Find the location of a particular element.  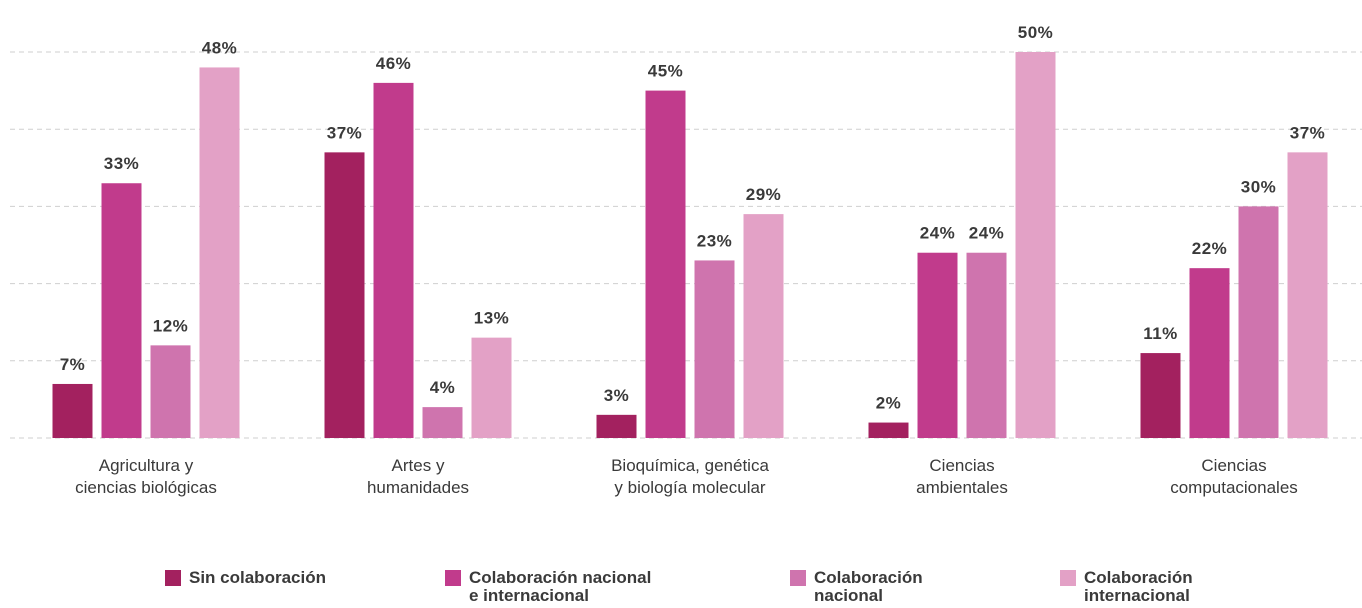

value-label: 7% is located at coordinates (73, 364).